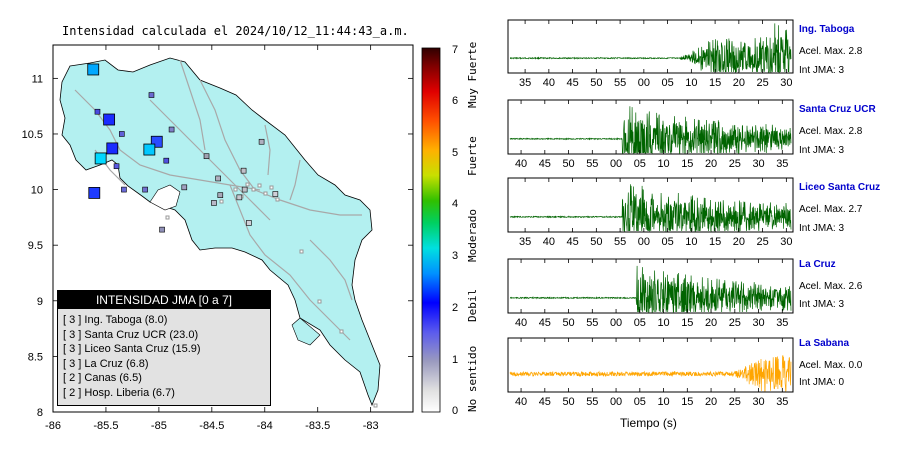 Image resolution: width=910 pixels, height=460 pixels. I want to click on y-tick-label: 10, so click(37, 191).